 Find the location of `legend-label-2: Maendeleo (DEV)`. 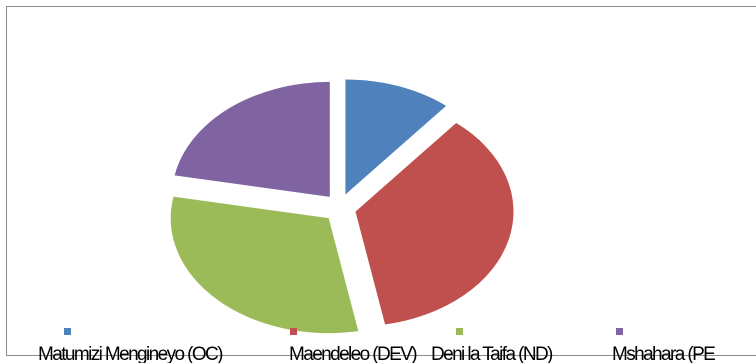

legend-label-2: Maendeleo (DEV) is located at coordinates (353, 353).